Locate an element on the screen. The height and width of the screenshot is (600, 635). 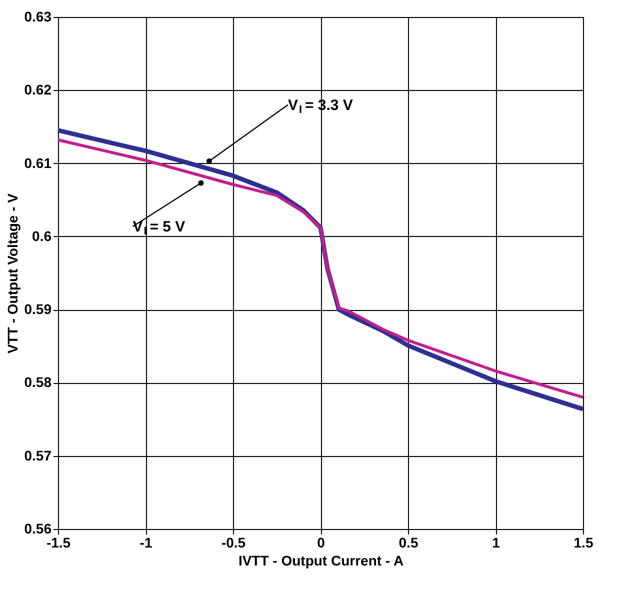
x-tick-label: 1 is located at coordinates (496, 542).